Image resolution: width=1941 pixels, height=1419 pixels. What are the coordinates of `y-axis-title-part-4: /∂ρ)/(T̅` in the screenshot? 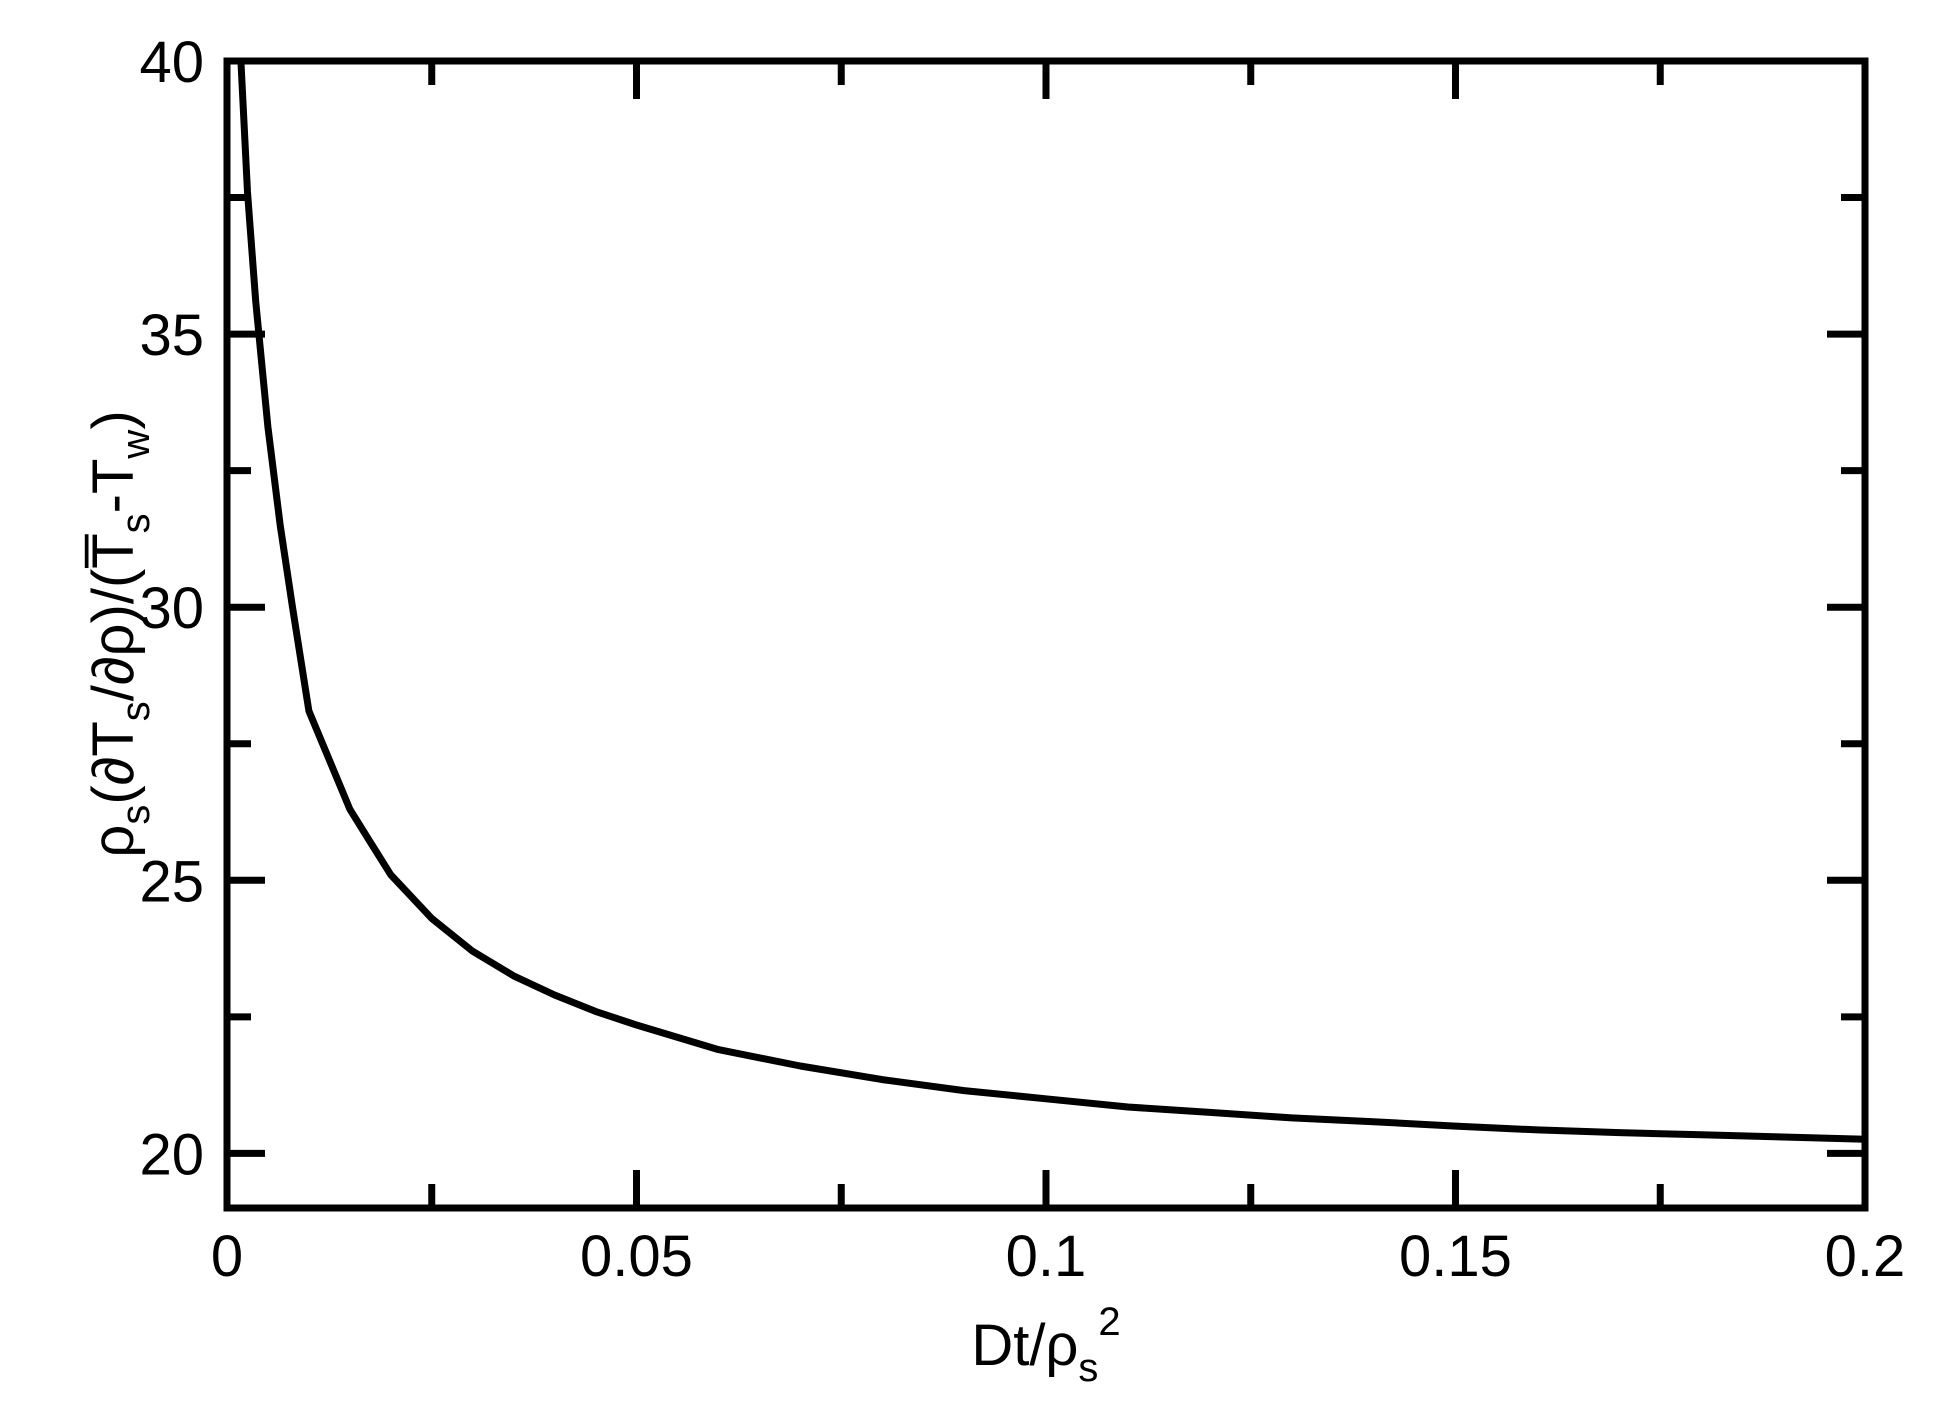 It's located at (113, 617).